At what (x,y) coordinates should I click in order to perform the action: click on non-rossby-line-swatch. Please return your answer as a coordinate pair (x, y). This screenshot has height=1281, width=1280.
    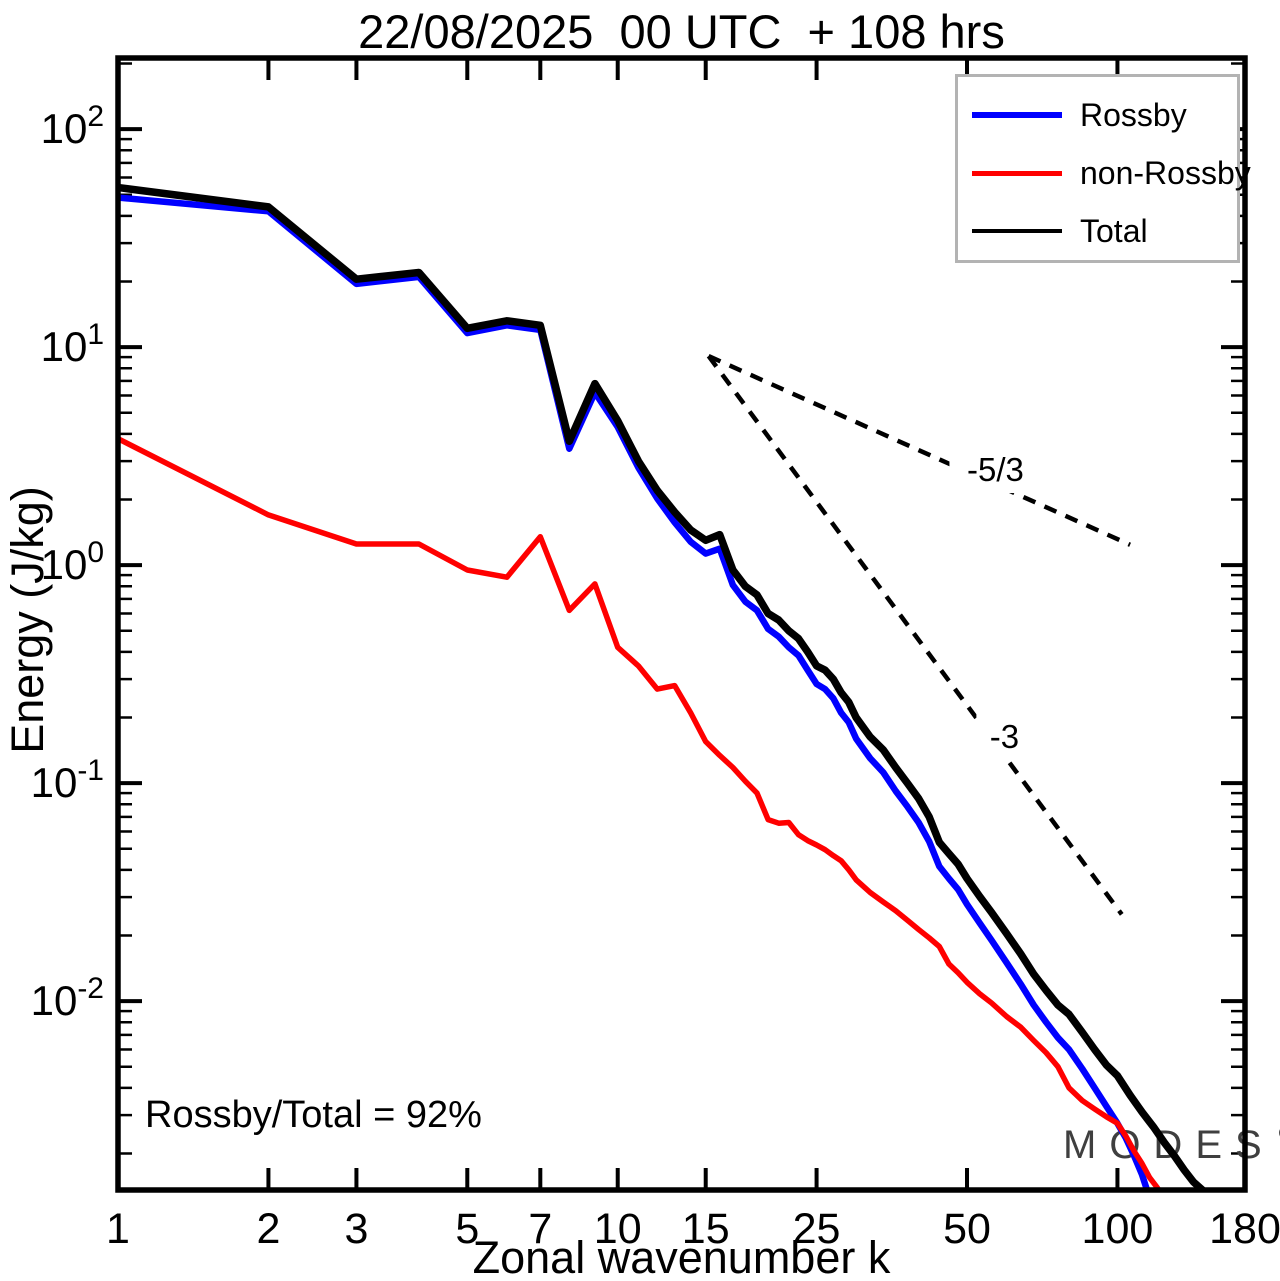
    Looking at the image, I should click on (1017, 173).